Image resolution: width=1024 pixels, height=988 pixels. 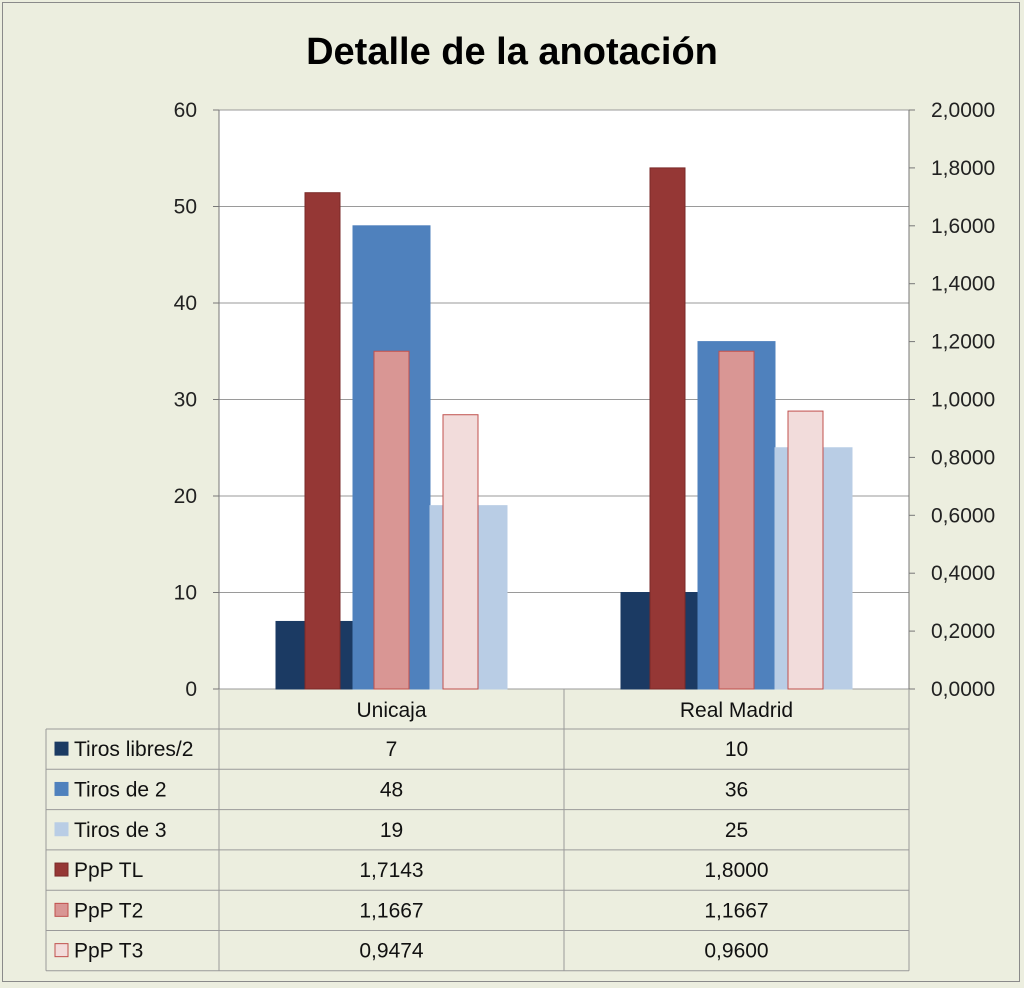 What do you see at coordinates (391, 870) in the screenshot?
I see `data-table-value: 1,7143` at bounding box center [391, 870].